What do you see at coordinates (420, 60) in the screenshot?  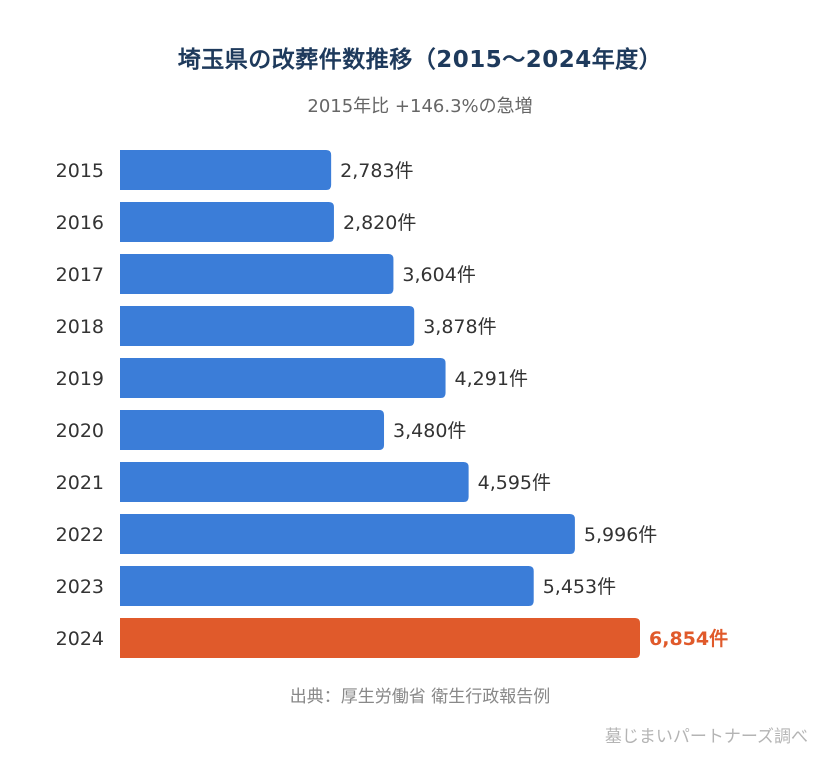 I see `chart-title: 埼玉県の改葬件数推移（2015〜2024年度）` at bounding box center [420, 60].